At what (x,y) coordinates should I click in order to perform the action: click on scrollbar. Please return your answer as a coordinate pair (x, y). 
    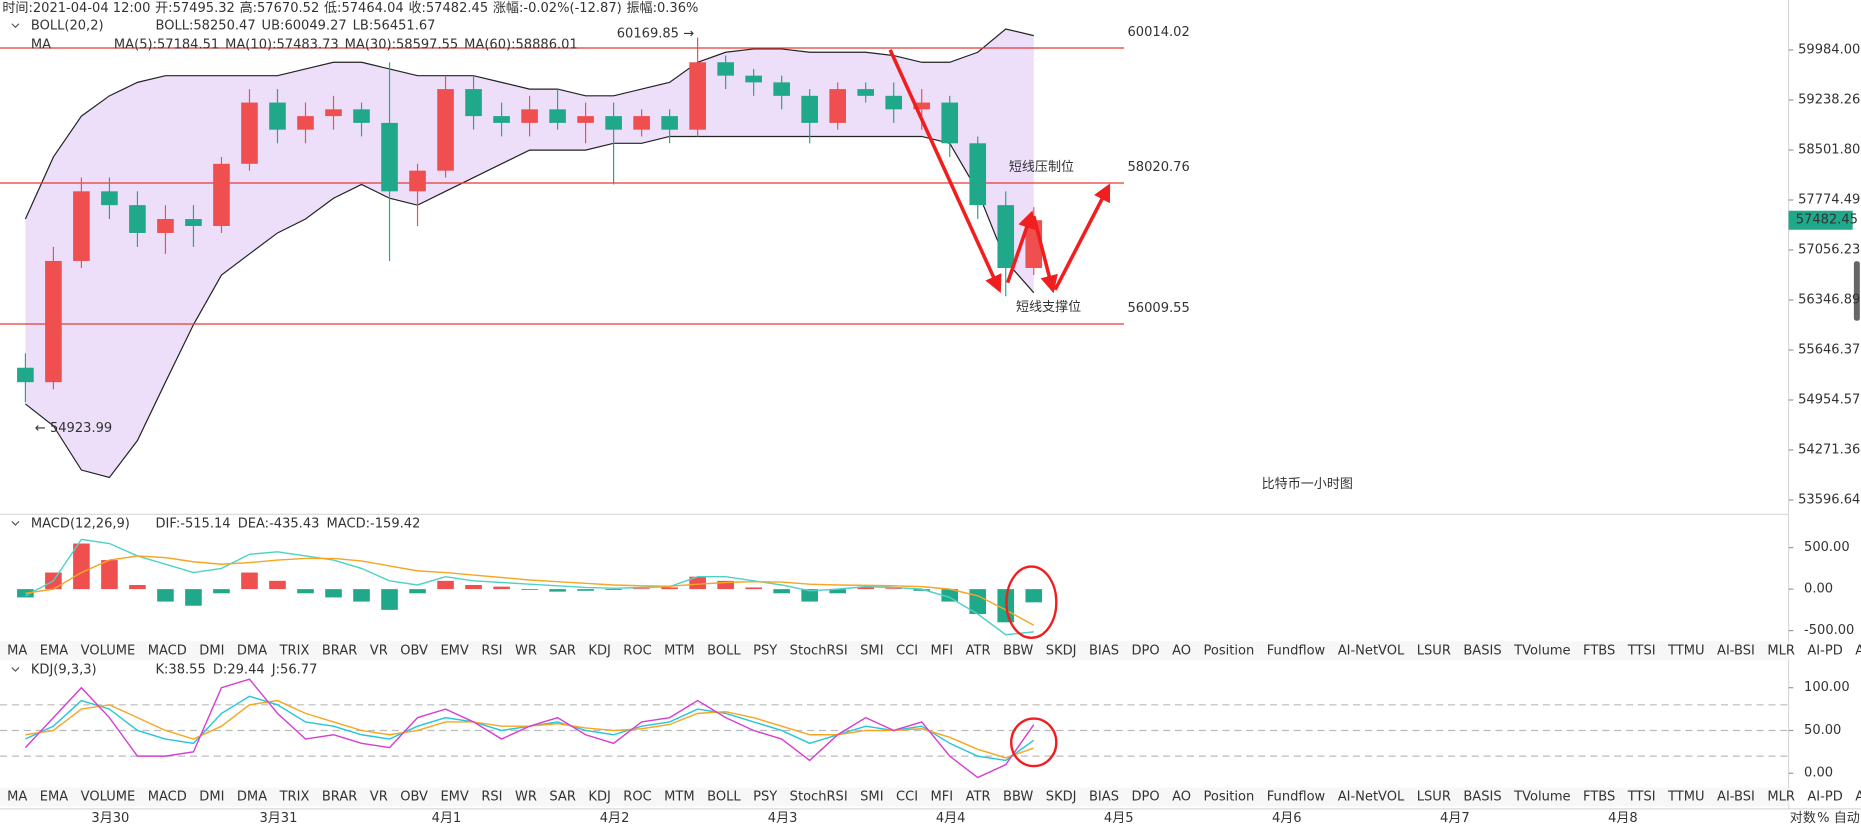
    Looking at the image, I should click on (1856, 291).